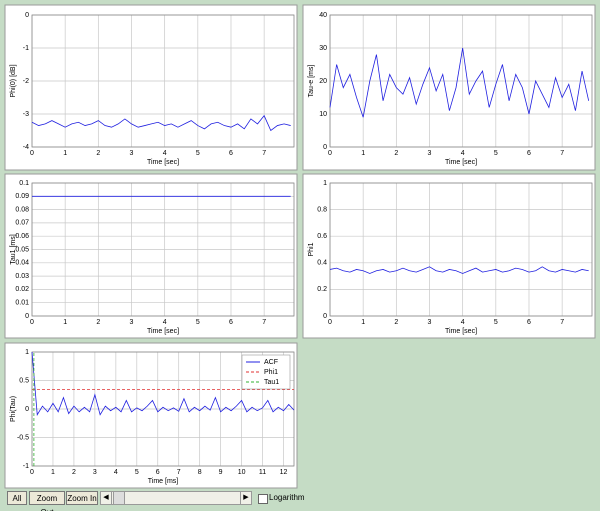 Image resolution: width=600 pixels, height=511 pixels. Describe the element at coordinates (322, 209) in the screenshot. I see `y-tick-label: 0.8` at that location.